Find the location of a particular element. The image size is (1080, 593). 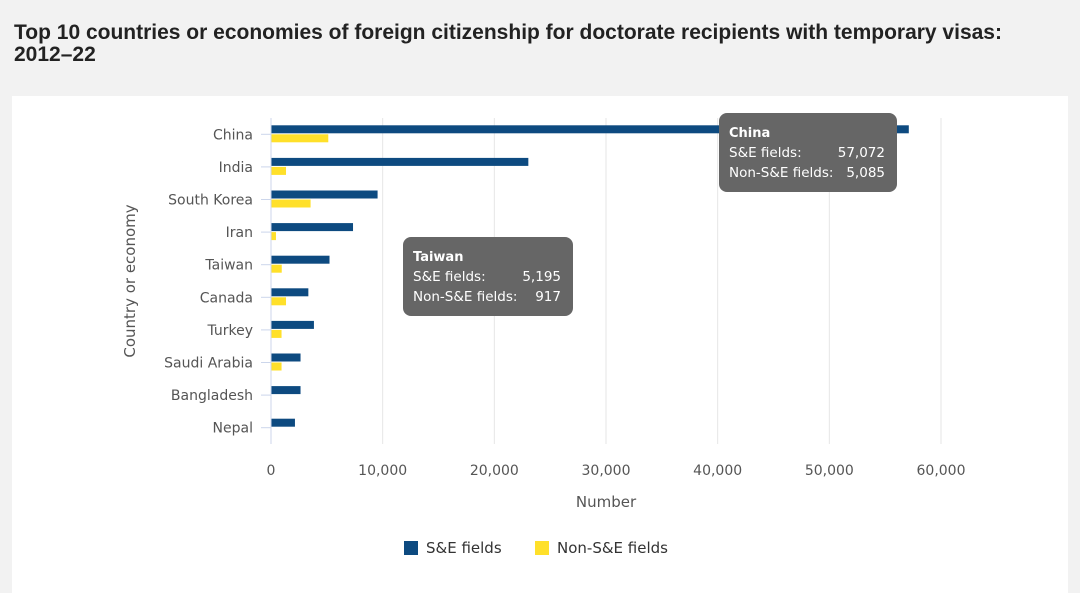

bar-sande-fields-south-korea is located at coordinates (324, 194).